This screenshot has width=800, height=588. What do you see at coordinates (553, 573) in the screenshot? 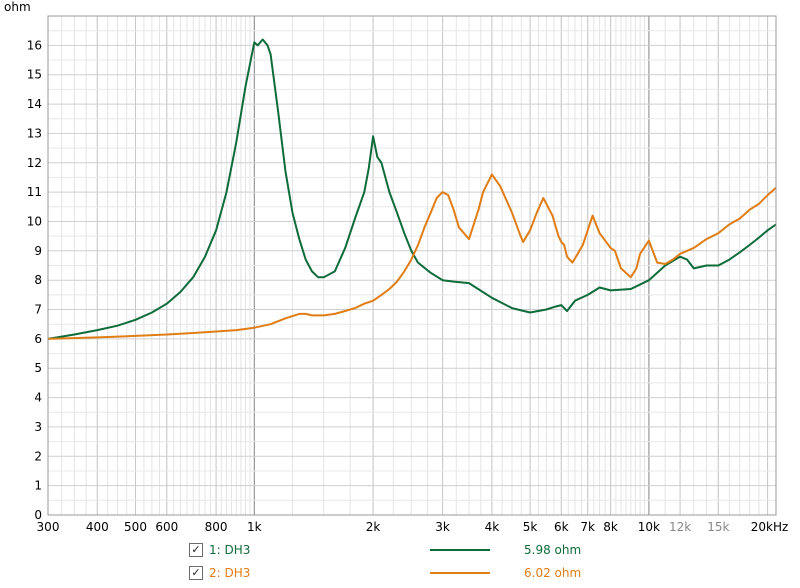
I see `series-2-reading: 6.02 ohm` at bounding box center [553, 573].